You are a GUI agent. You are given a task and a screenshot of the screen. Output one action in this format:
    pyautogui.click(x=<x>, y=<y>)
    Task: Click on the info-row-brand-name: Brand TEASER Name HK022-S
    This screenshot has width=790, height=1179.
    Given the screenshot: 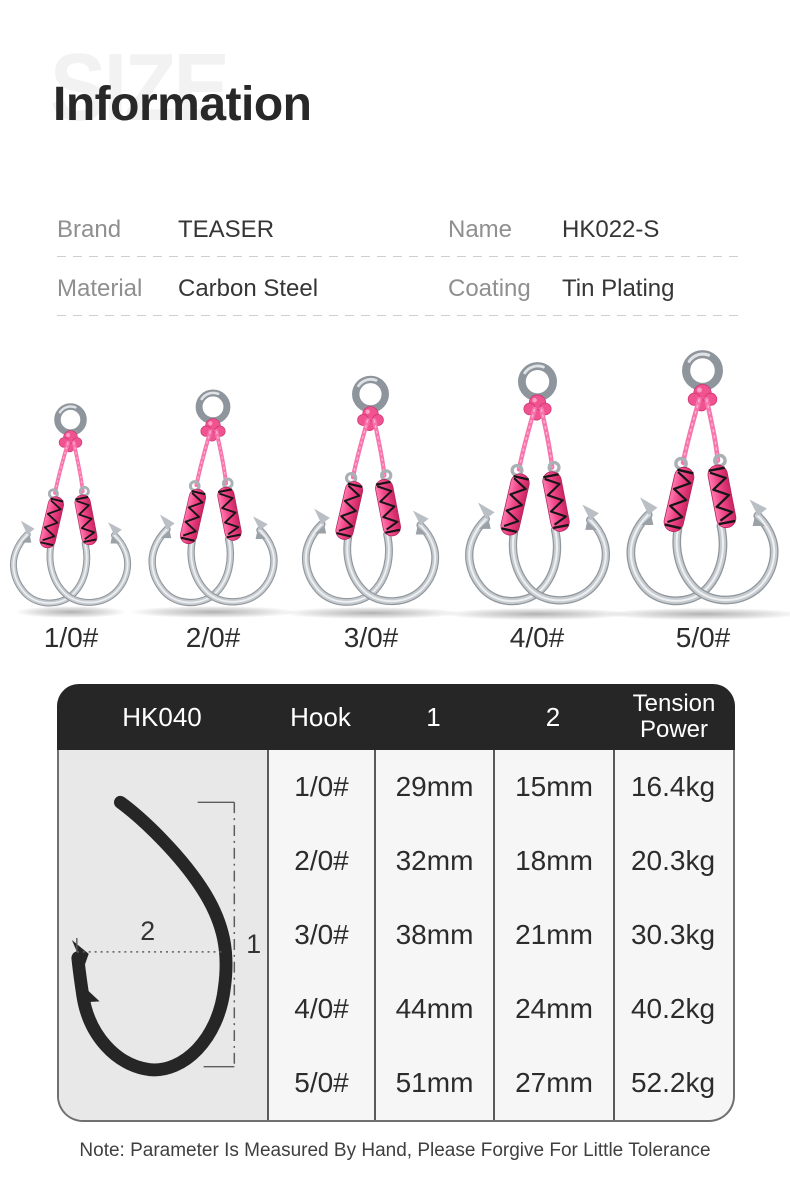 What is the action you would take?
    pyautogui.click(x=400, y=230)
    